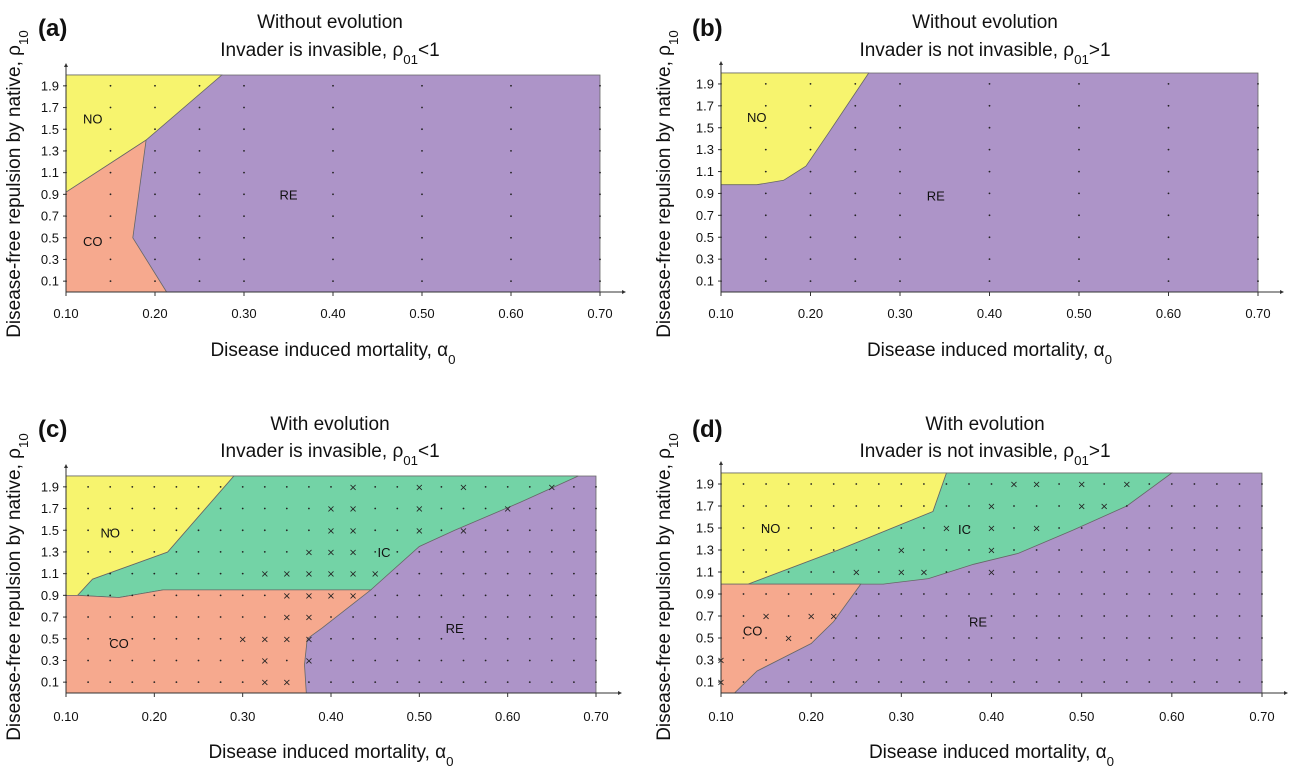 Image resolution: width=1293 pixels, height=781 pixels. I want to click on x-tick-label: 0.20, so click(154, 716).